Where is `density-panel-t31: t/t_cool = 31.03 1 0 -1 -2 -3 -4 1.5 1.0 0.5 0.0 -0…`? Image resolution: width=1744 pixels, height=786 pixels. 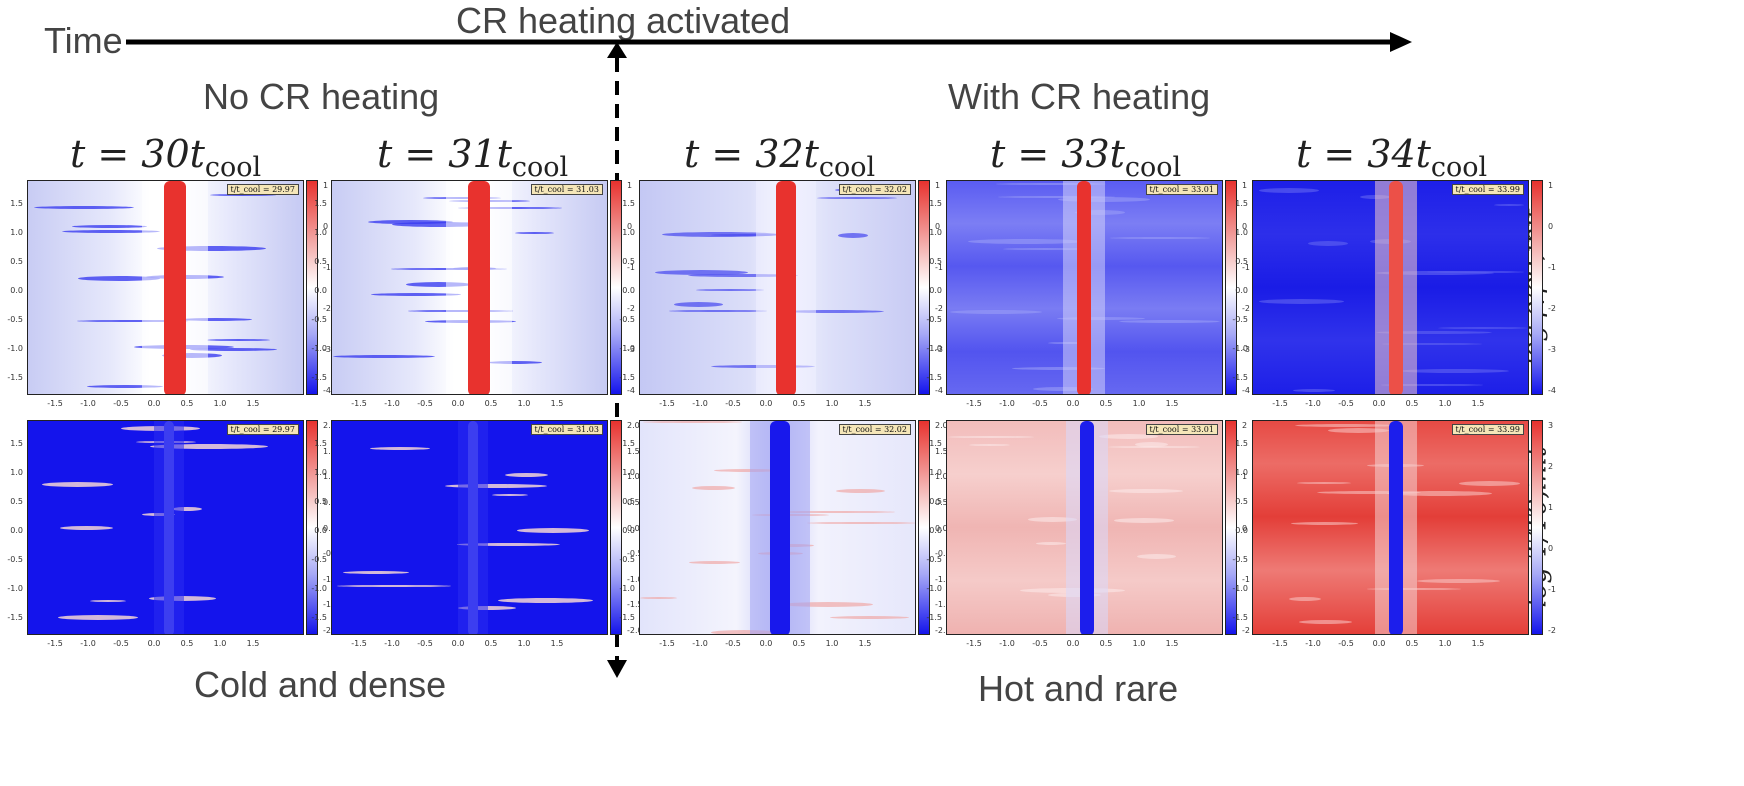 density-panel-t31: t/t_cool = 31.03 1 0 -1 -2 -3 -4 1.5 1.0 0.5 0.0 -0… is located at coordinates (473, 294).